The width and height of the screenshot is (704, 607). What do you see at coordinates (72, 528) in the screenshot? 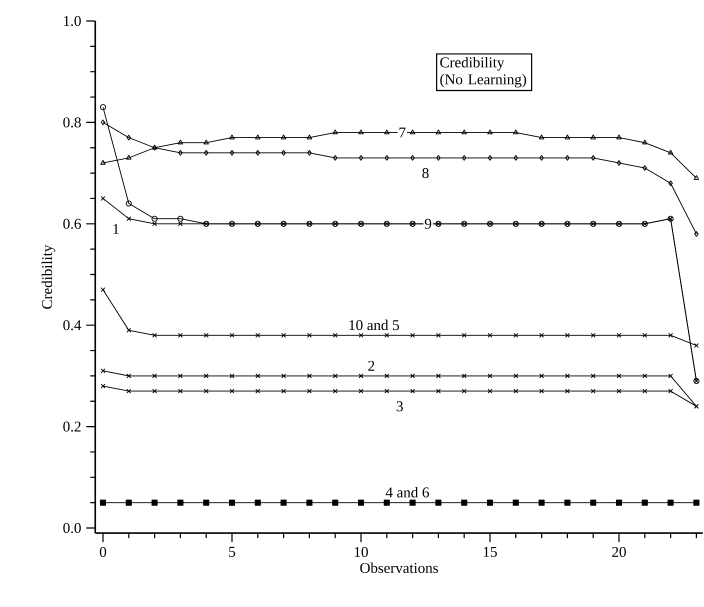
I see `y-tick-label: 0.0` at bounding box center [72, 528].